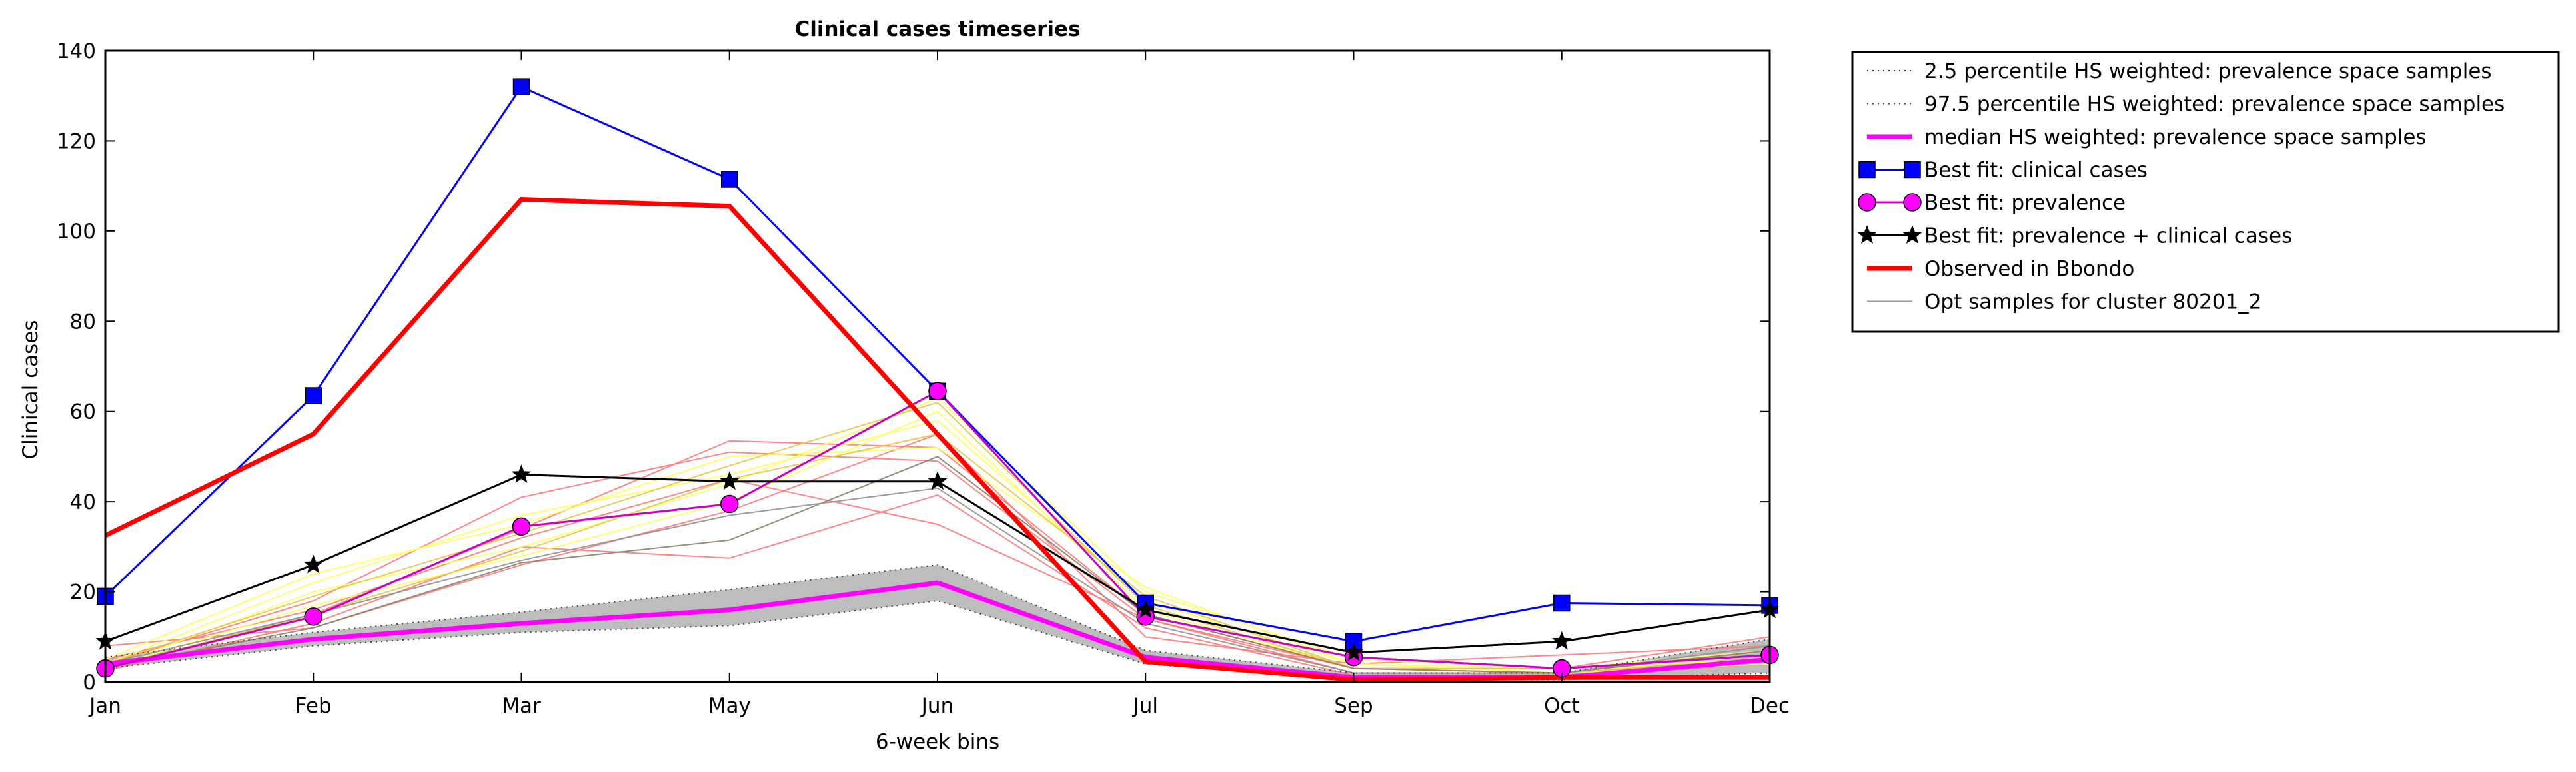 This screenshot has height=772, width=2576. Describe the element at coordinates (104, 706) in the screenshot. I see `x-tick-label: Jan` at that location.